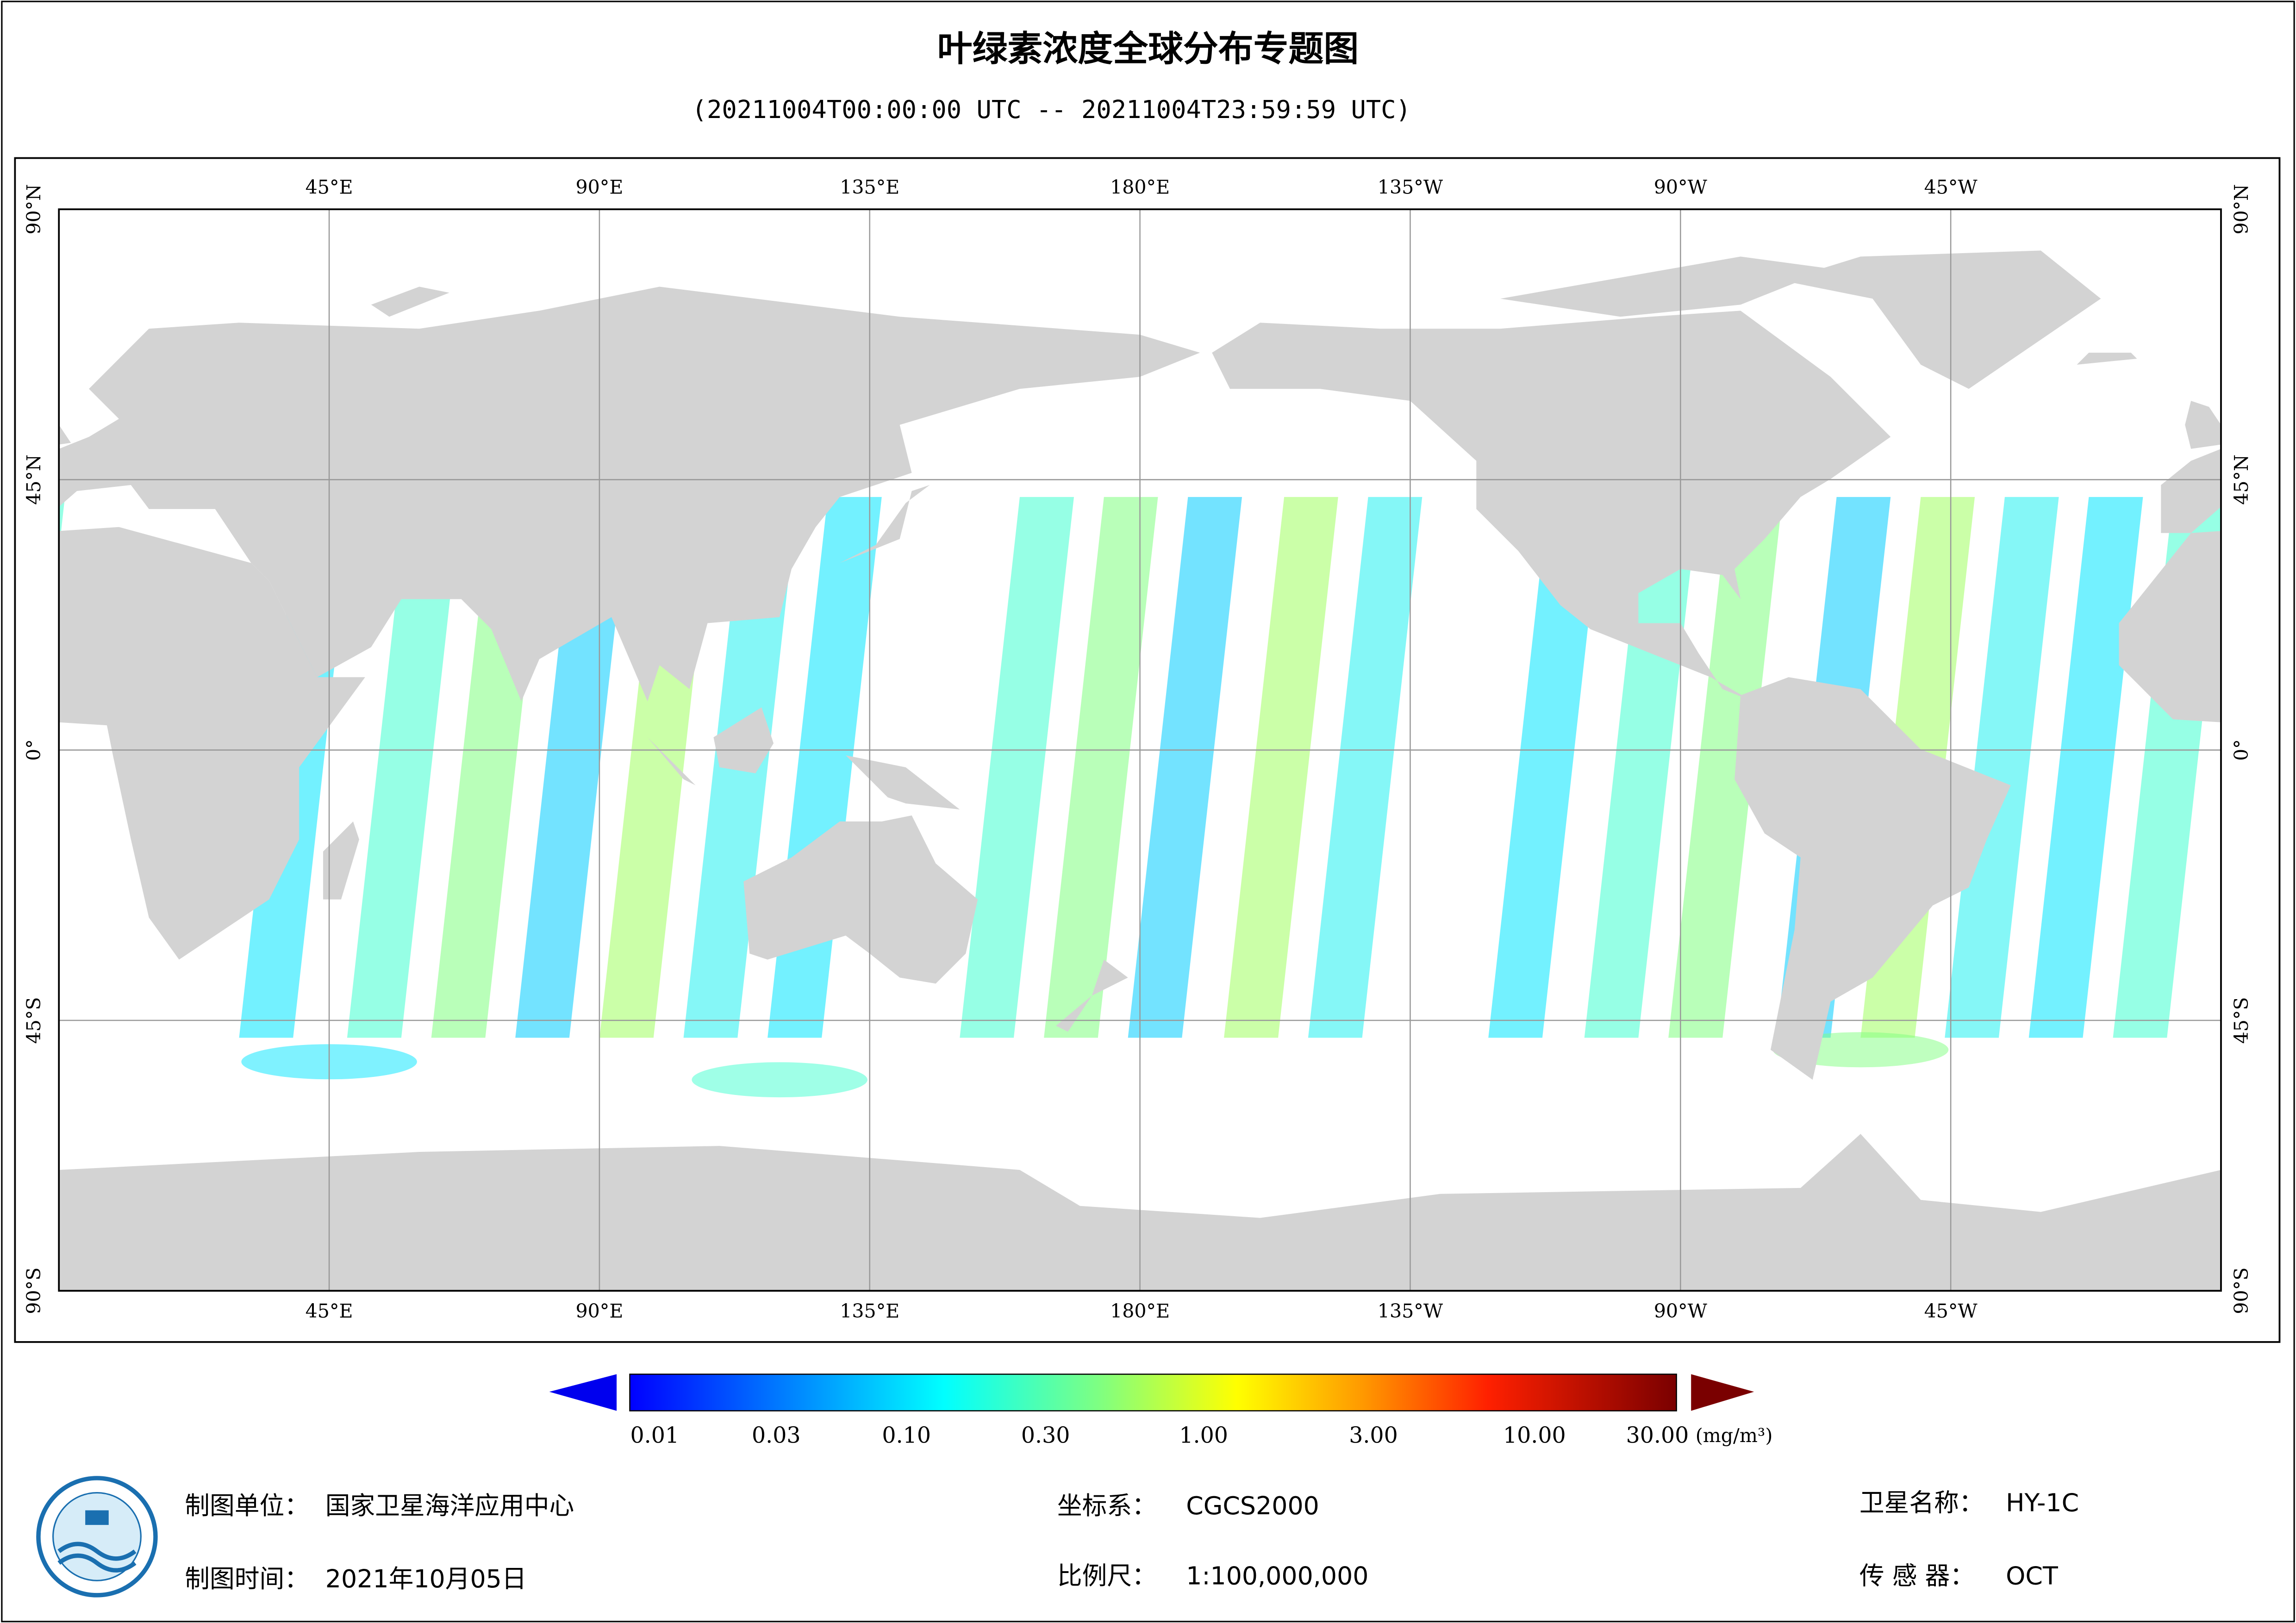 This screenshot has width=2296, height=1623. I want to click on colorbar-tick-label: 0.03, so click(776, 1435).